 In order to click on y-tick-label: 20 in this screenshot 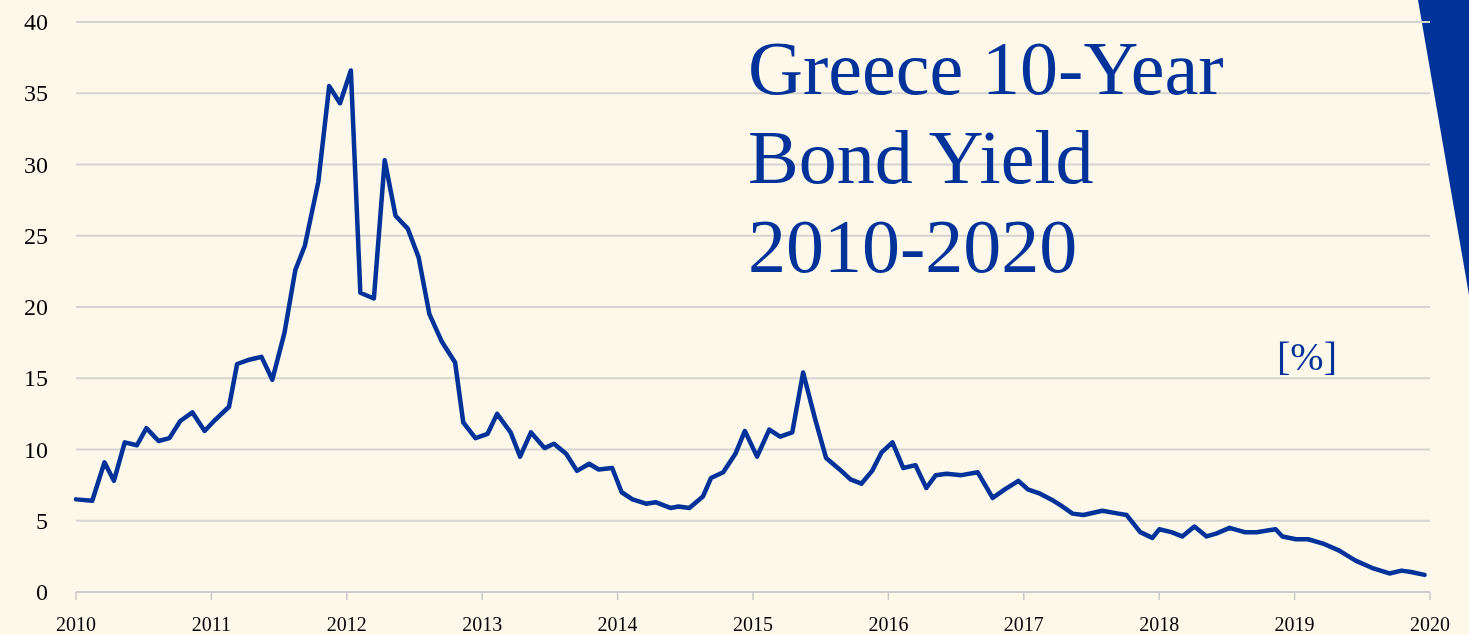, I will do `click(36, 307)`.